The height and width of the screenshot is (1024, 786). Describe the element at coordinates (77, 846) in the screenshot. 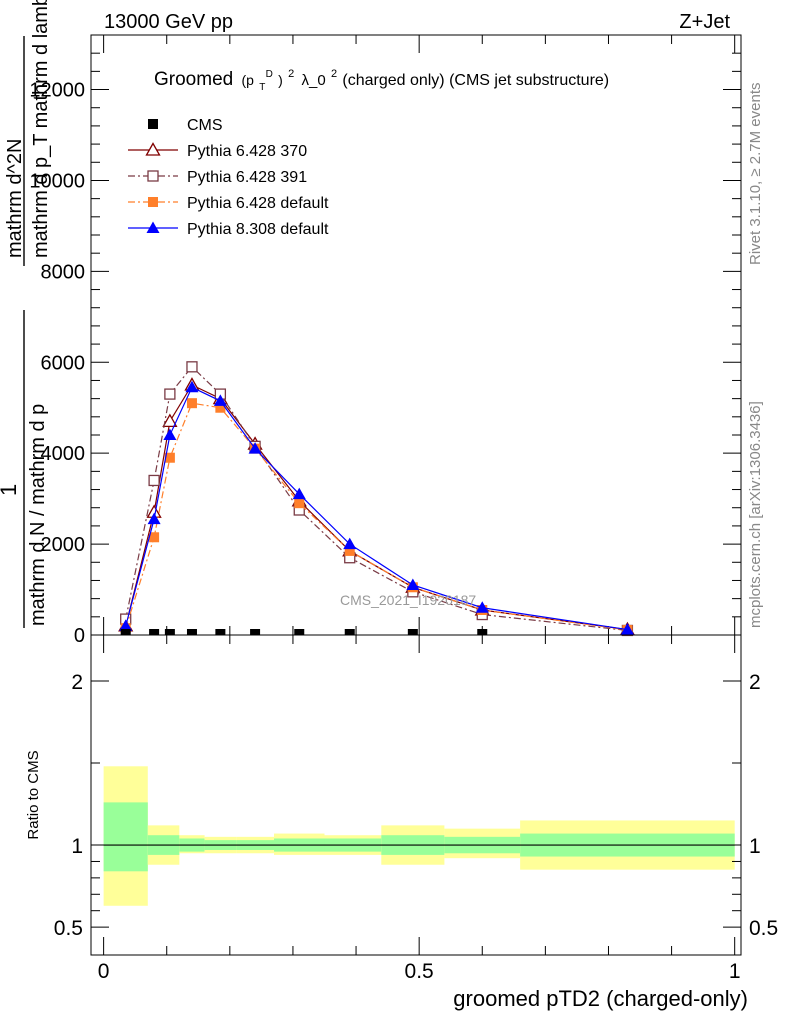

I see `ratio-ytick-label: 1` at that location.